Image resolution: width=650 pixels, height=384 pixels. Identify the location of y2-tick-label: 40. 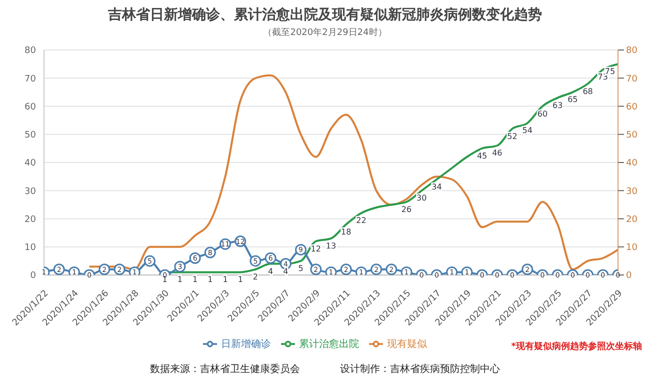
(632, 163).